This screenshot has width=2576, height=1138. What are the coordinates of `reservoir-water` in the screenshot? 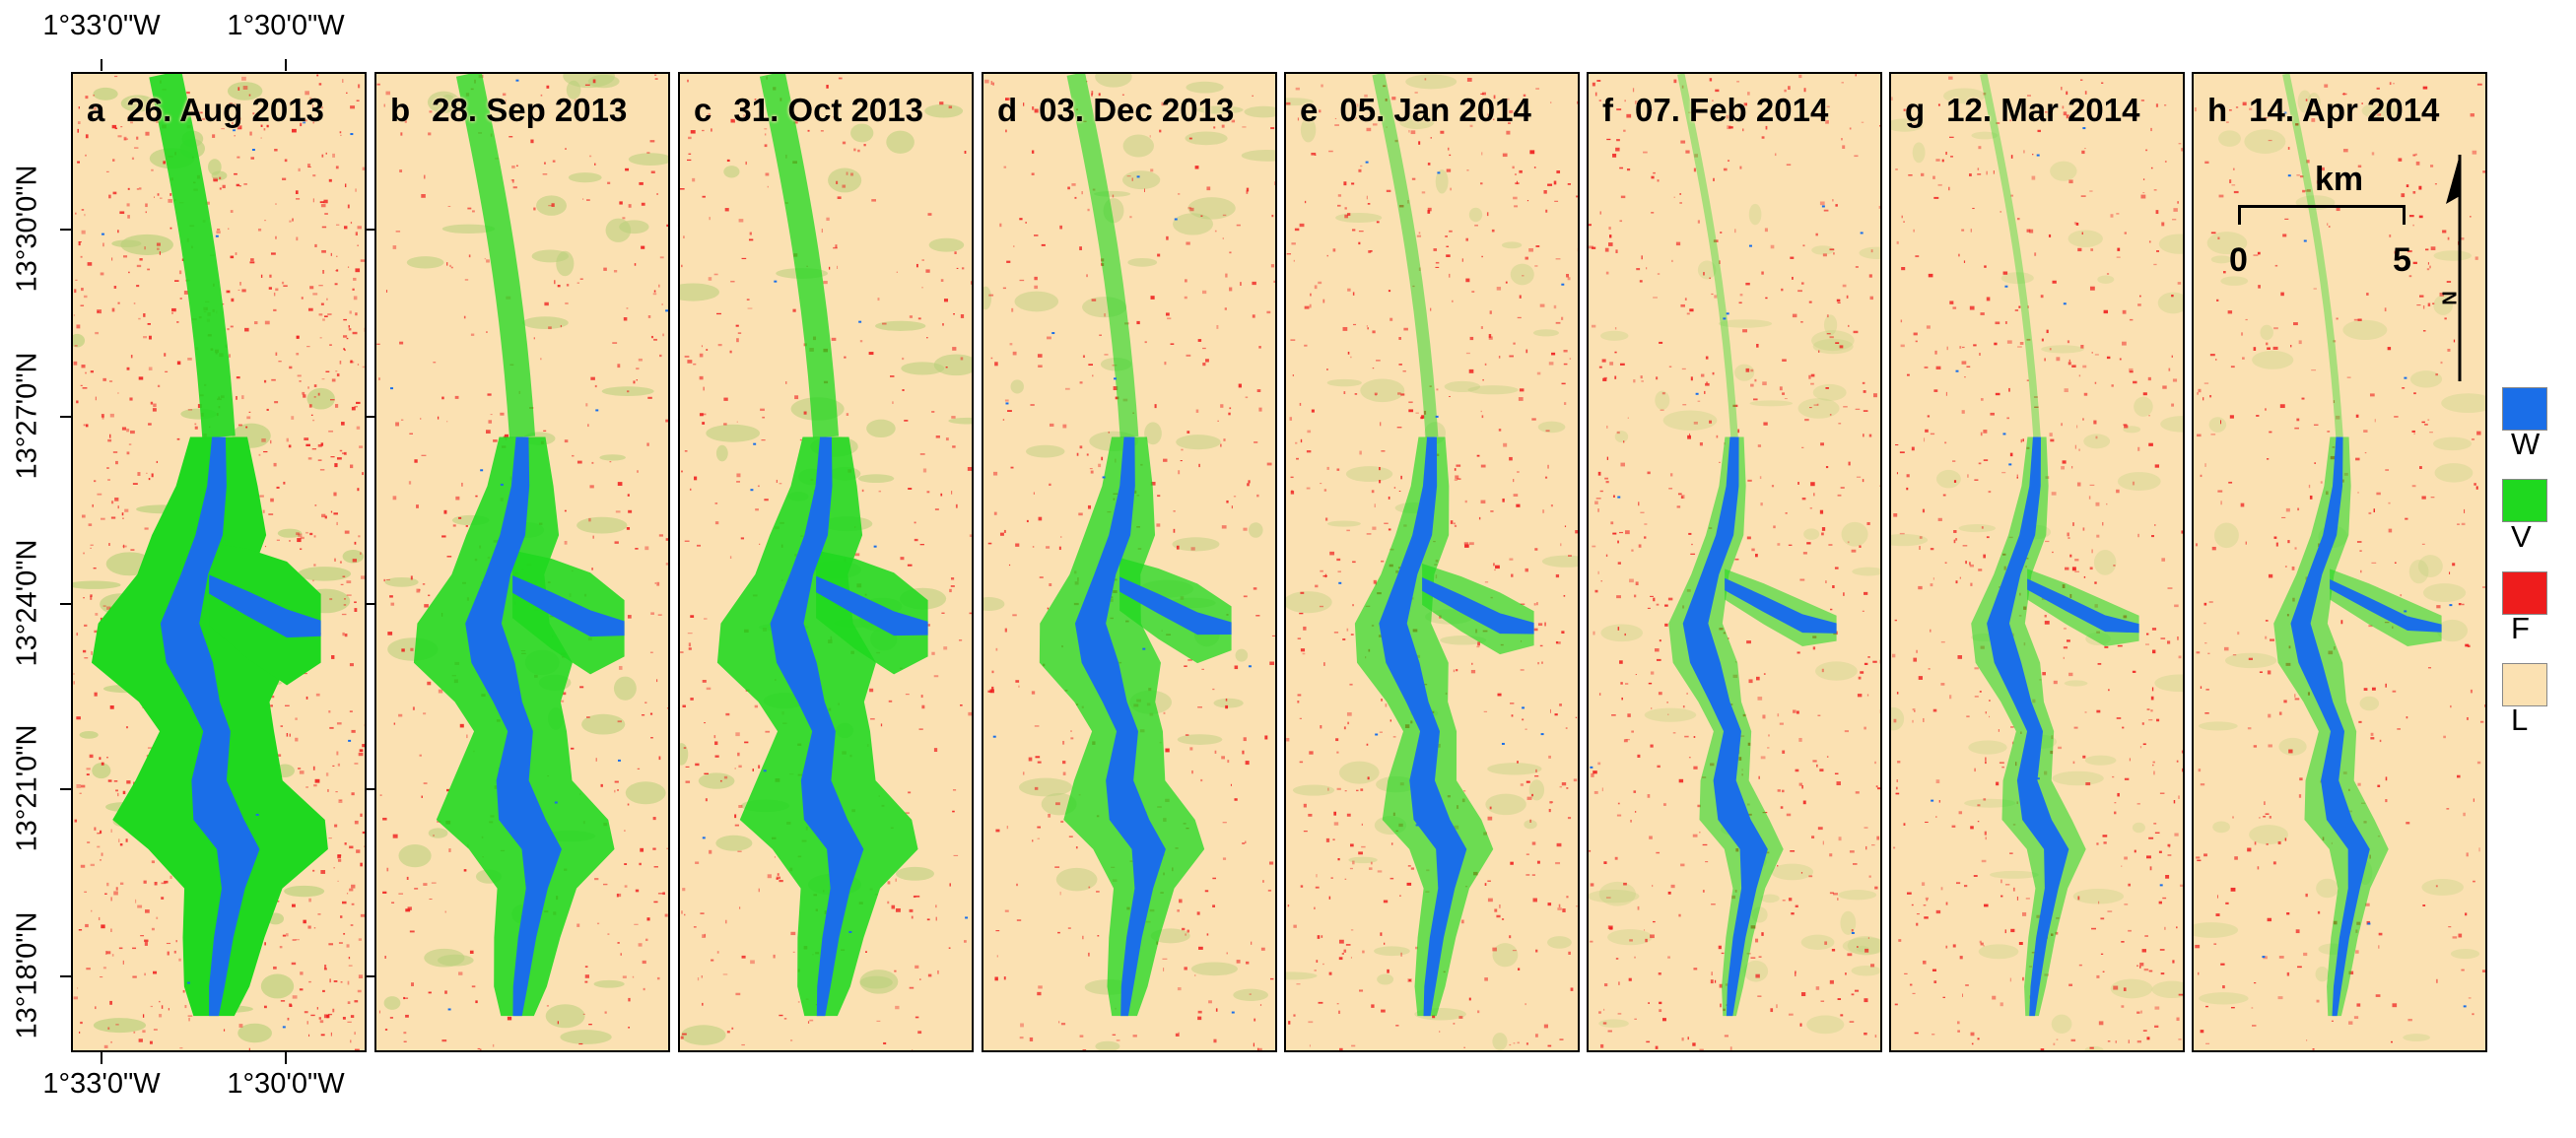 It's located at (817, 726).